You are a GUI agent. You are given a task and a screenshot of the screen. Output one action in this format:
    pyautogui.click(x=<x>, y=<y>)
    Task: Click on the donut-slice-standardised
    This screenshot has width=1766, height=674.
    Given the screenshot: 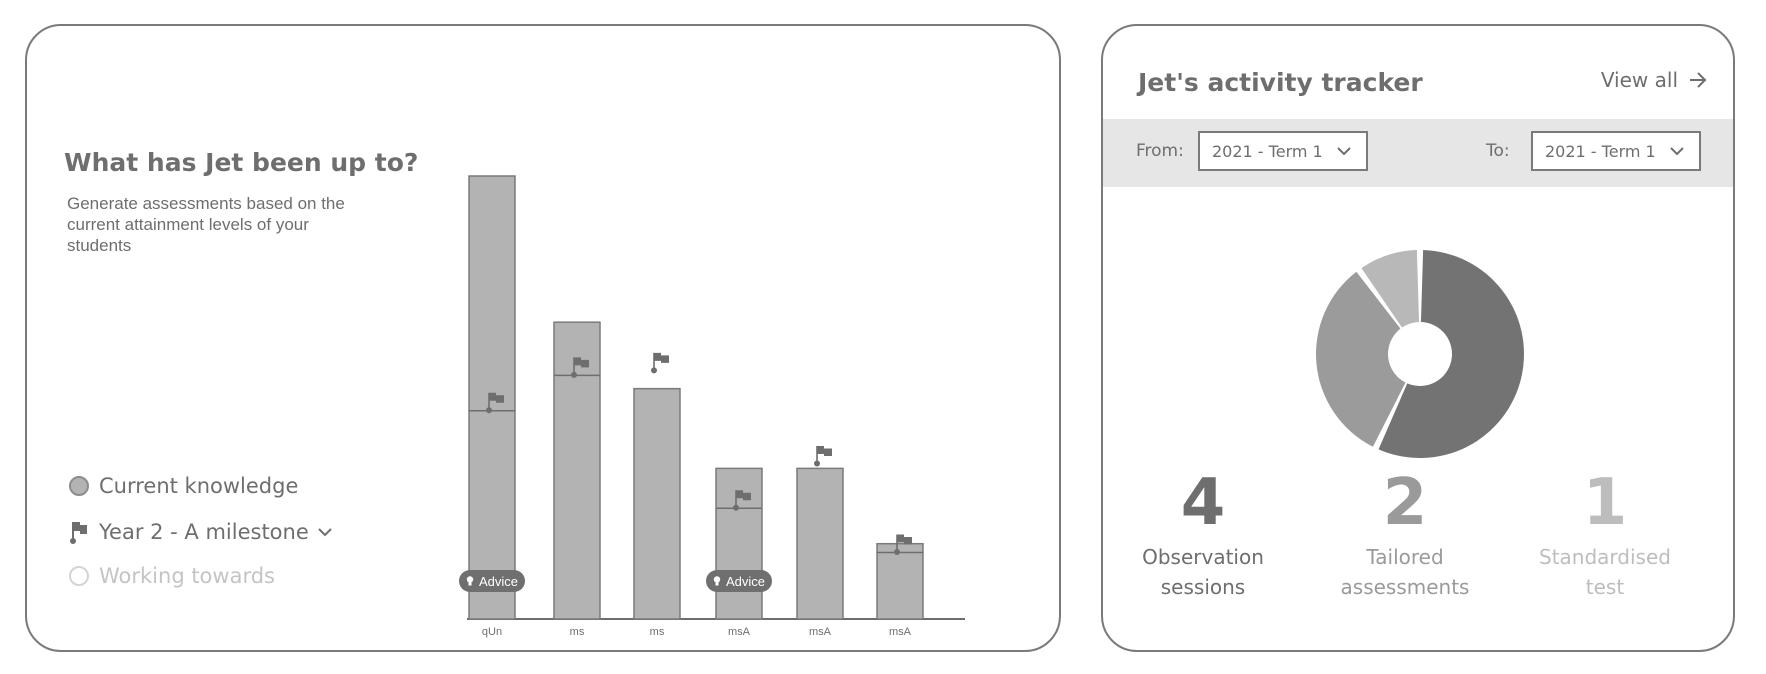 What is the action you would take?
    pyautogui.click(x=1390, y=289)
    